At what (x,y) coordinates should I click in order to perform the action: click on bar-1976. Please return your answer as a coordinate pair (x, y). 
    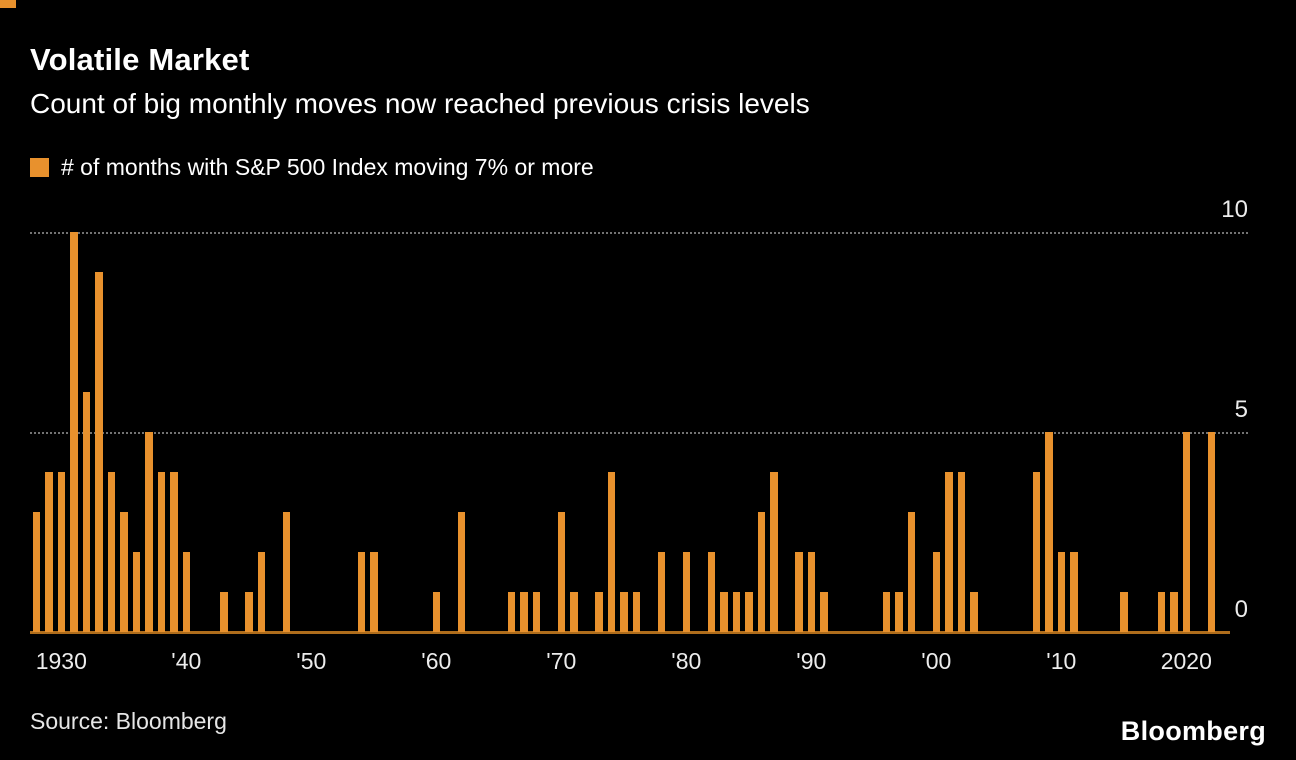
    Looking at the image, I should click on (636, 612).